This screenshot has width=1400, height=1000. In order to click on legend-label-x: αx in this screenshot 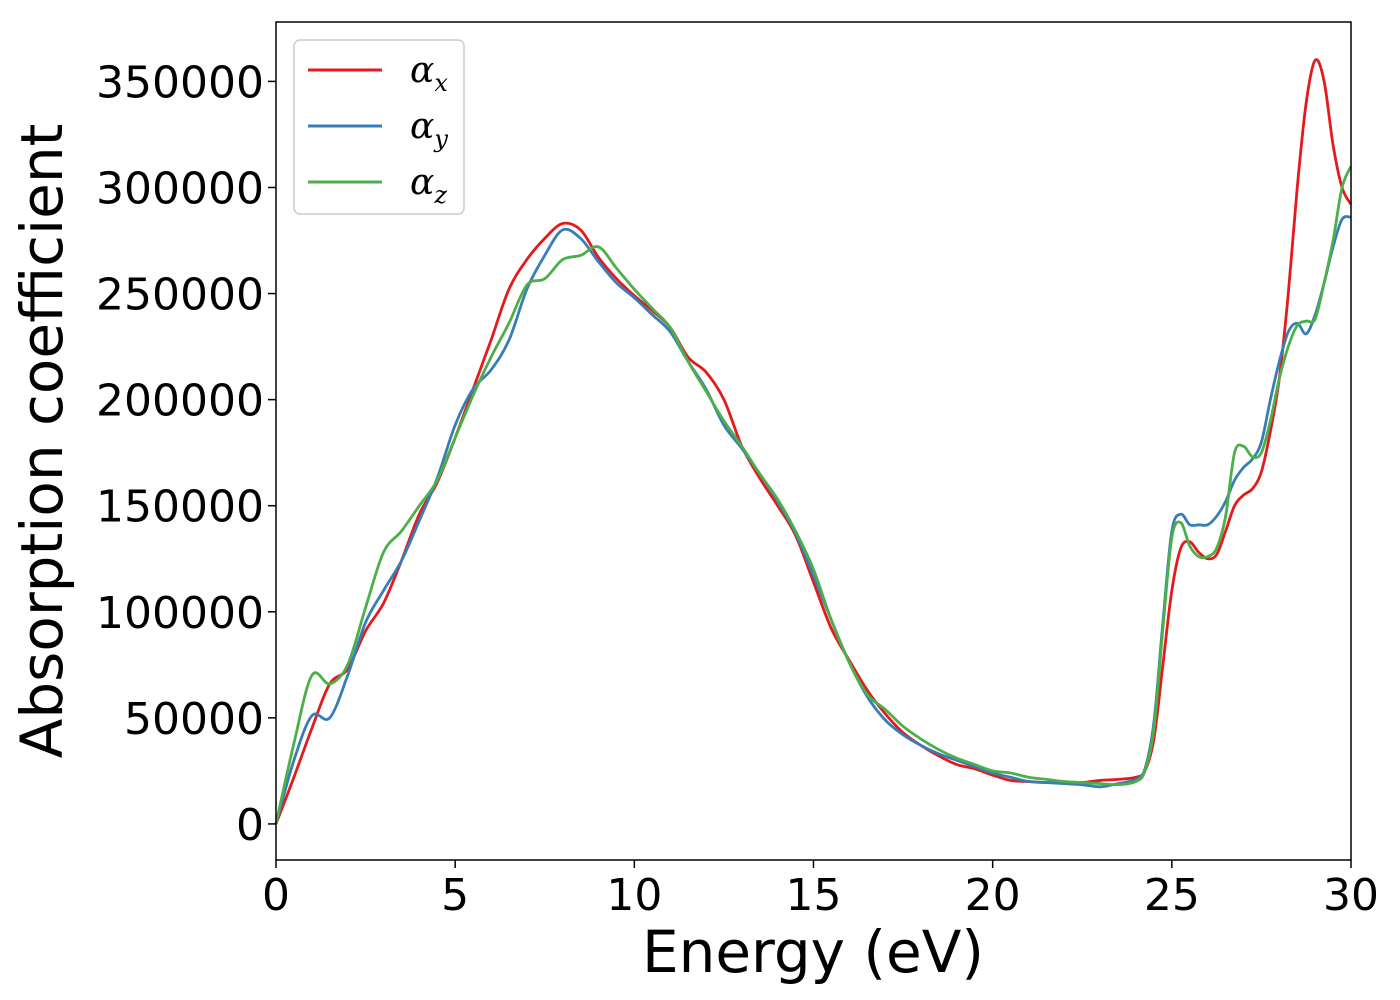, I will do `click(429, 73)`.